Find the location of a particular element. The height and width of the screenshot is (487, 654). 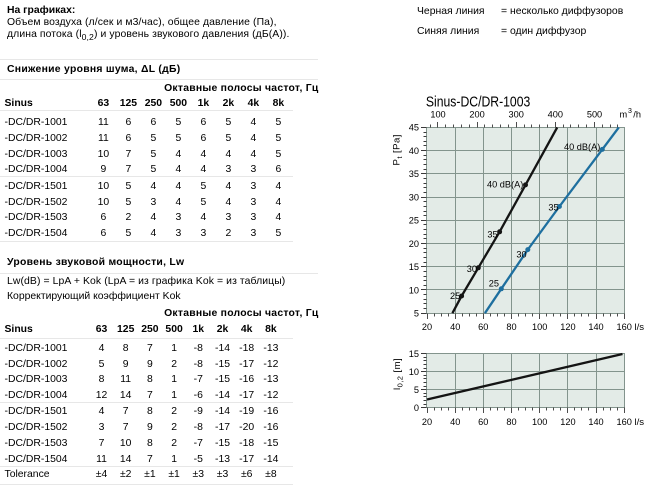

svg-text: 0 is located at coordinates (416, 408).